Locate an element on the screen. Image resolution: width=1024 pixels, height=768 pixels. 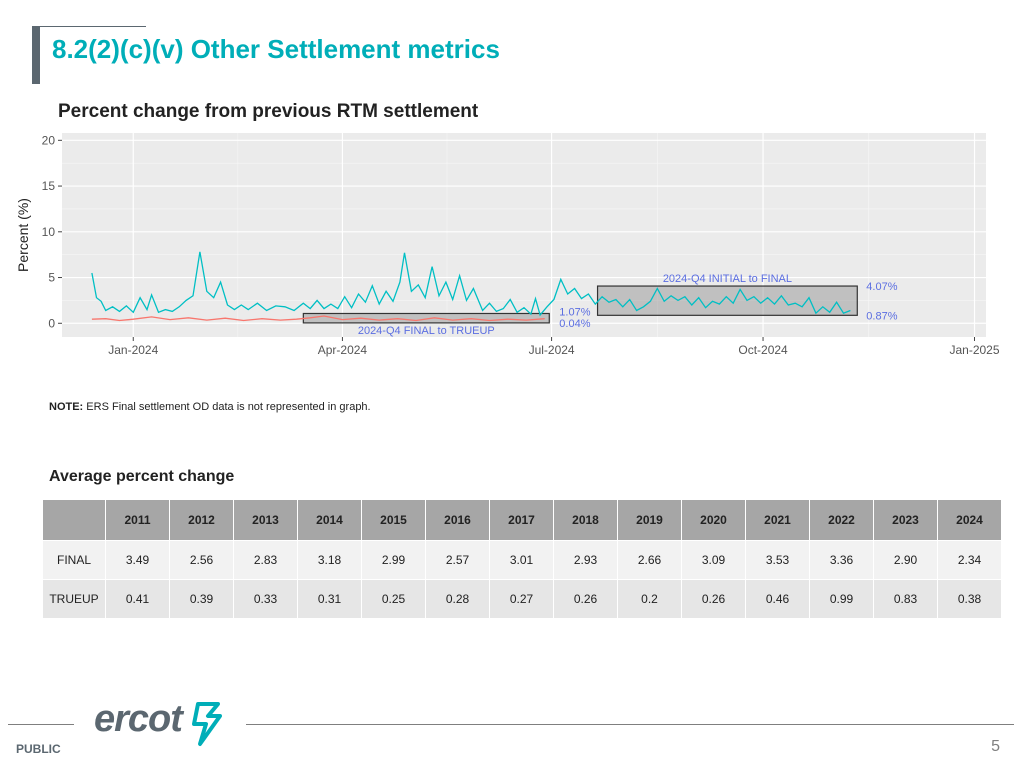
table-cell: 3.09 is located at coordinates (713, 560).